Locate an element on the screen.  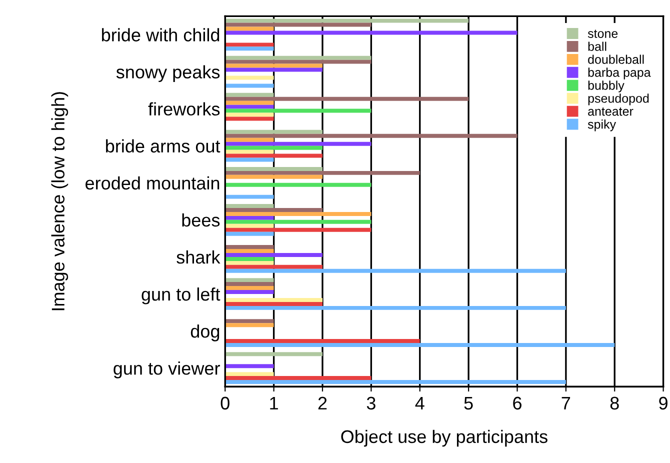
legend-label: spiky is located at coordinates (602, 126).